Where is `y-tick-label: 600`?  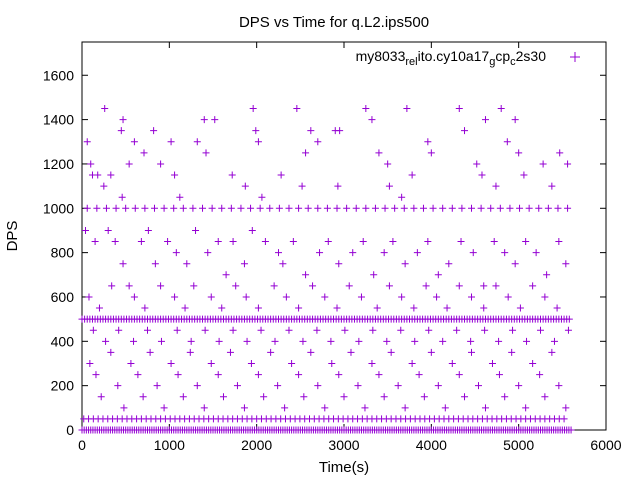
y-tick-label: 600 is located at coordinates (63, 297).